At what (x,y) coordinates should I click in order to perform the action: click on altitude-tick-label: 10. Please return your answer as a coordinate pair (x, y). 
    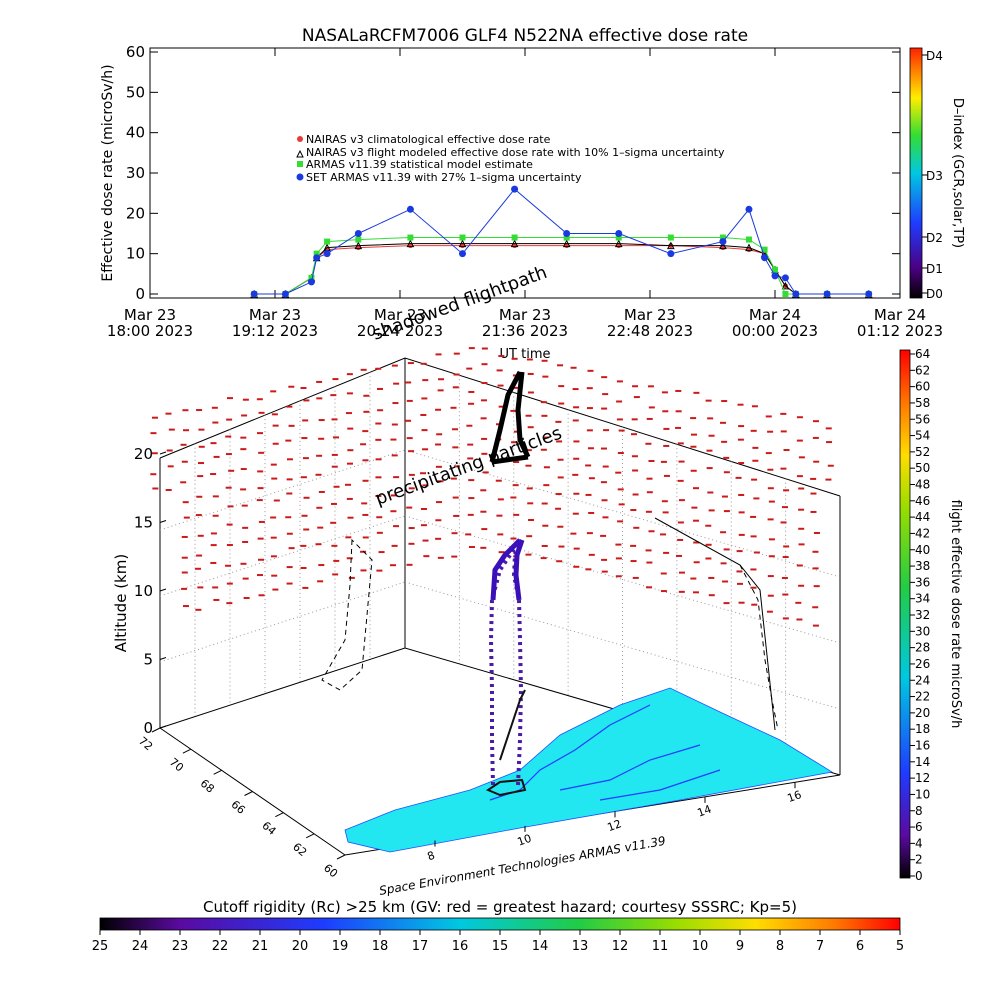
    Looking at the image, I should click on (143, 591).